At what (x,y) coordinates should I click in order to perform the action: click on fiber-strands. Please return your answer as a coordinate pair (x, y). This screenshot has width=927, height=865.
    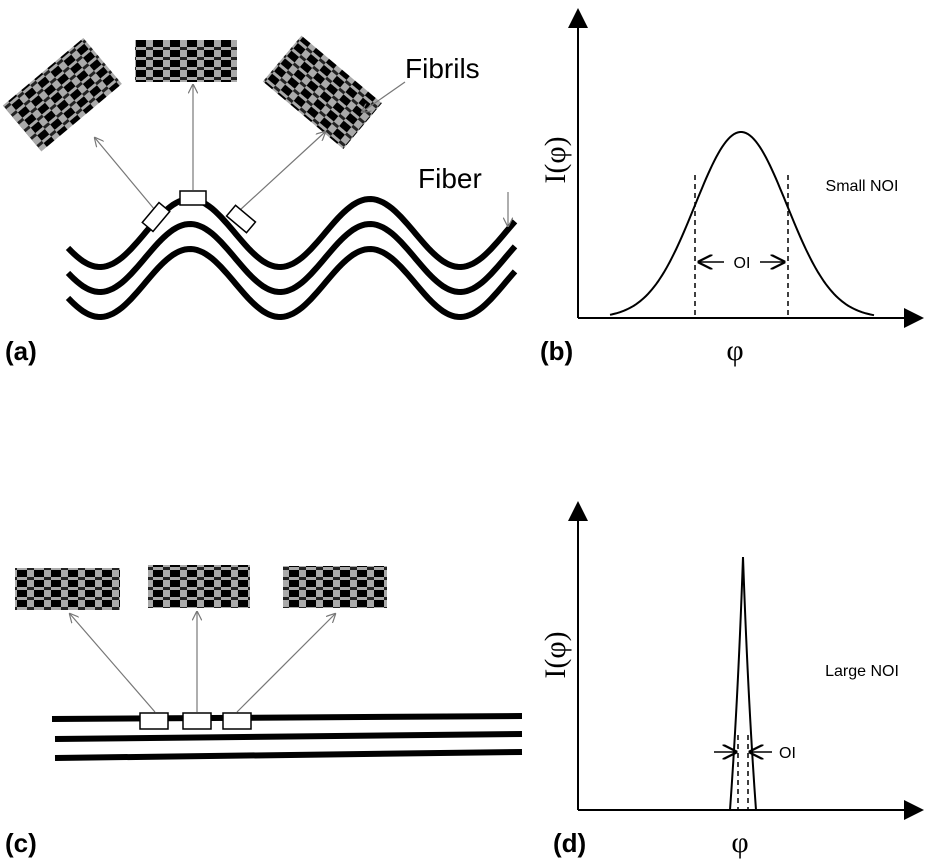
    Looking at the image, I should click on (291, 258).